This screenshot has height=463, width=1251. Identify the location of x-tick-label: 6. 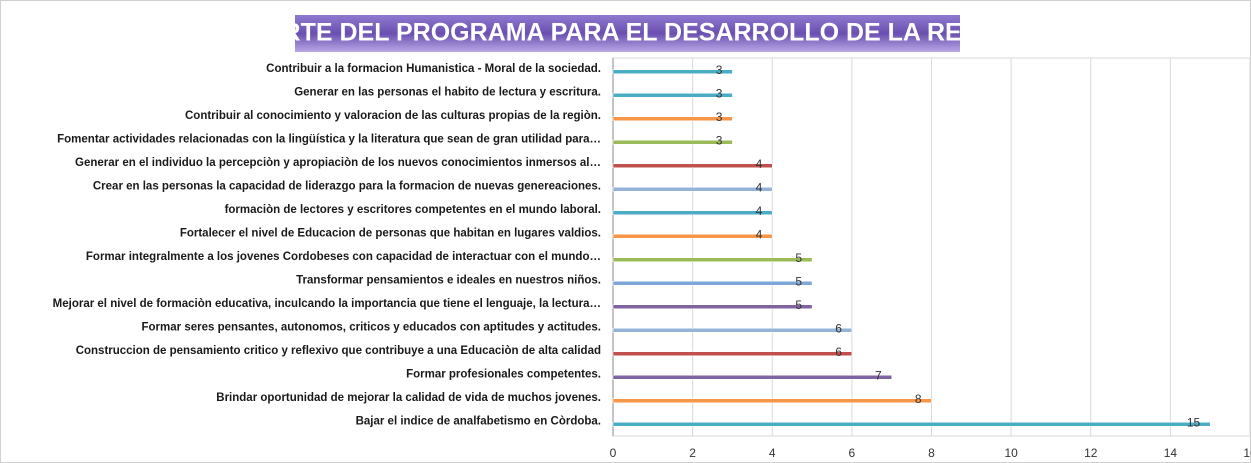
(852, 453).